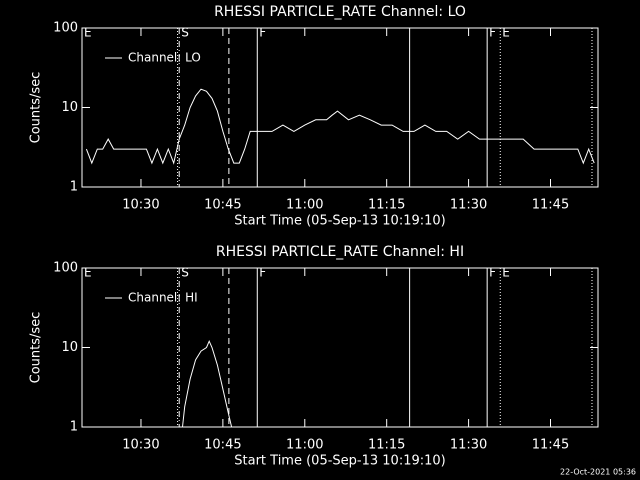 This screenshot has width=640, height=480. I want to click on legend-label: Channel: HI, so click(163, 298).